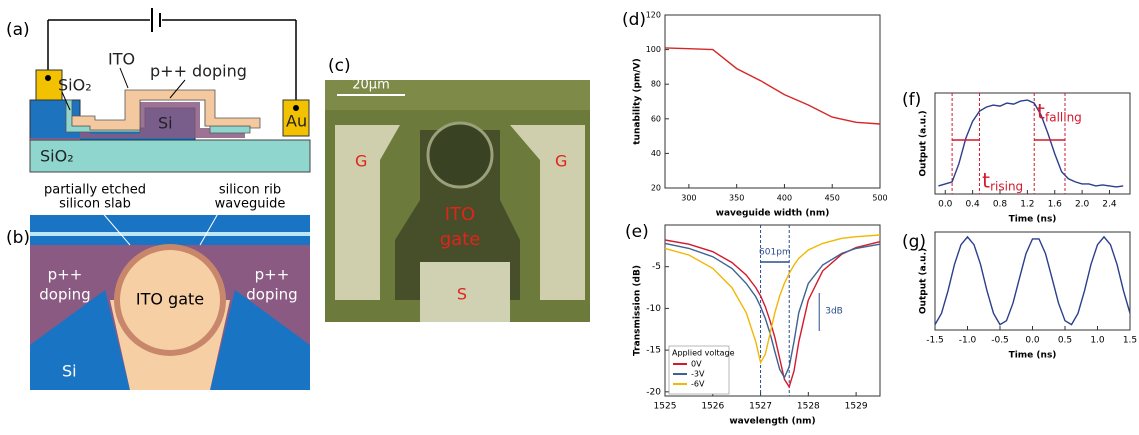 This screenshot has height=435, width=1139. What do you see at coordinates (653, 351) in the screenshot?
I see `y-tick-label: -15` at bounding box center [653, 351].